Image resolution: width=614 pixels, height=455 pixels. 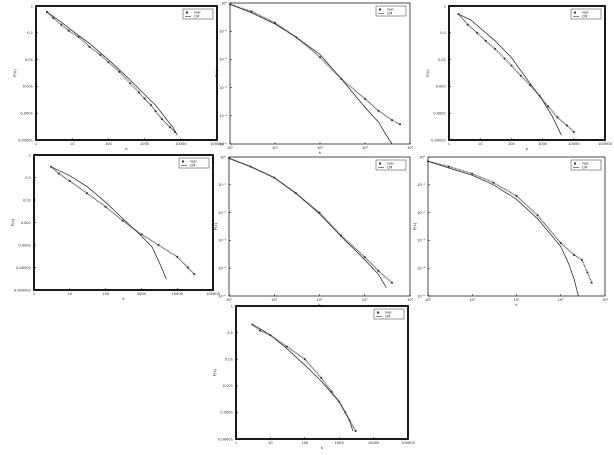 I want to click on y-tick-label: 0.0001, so click(x=226, y=413).